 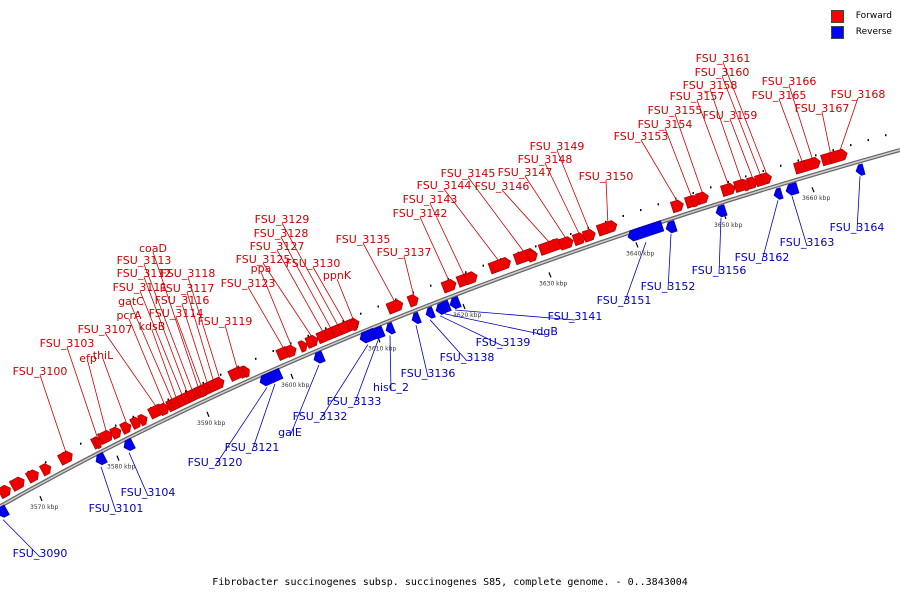 I want to click on gene-label-FSU_3101: FSU_3101, so click(x=116, y=508).